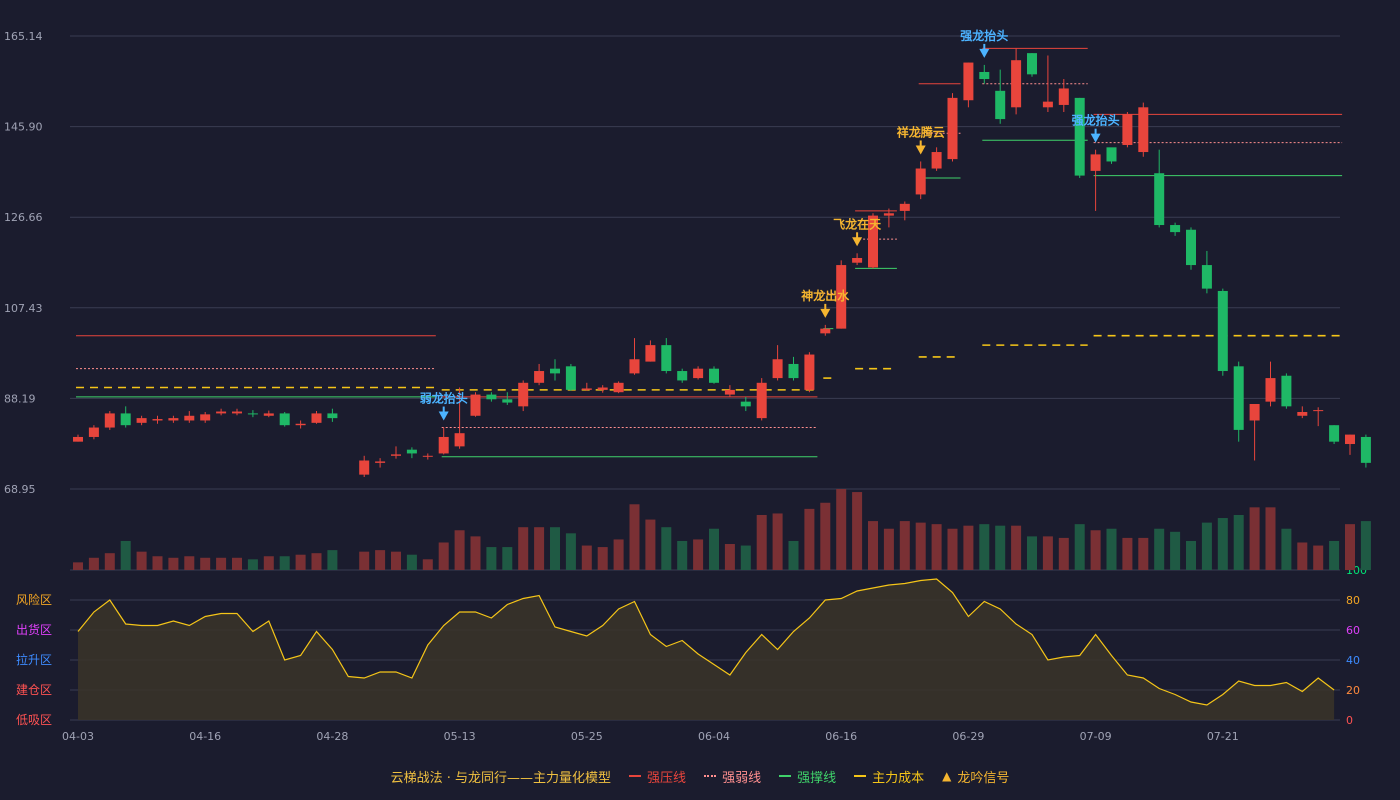  I want to click on legend-label-cost: 主力成本, so click(898, 778).